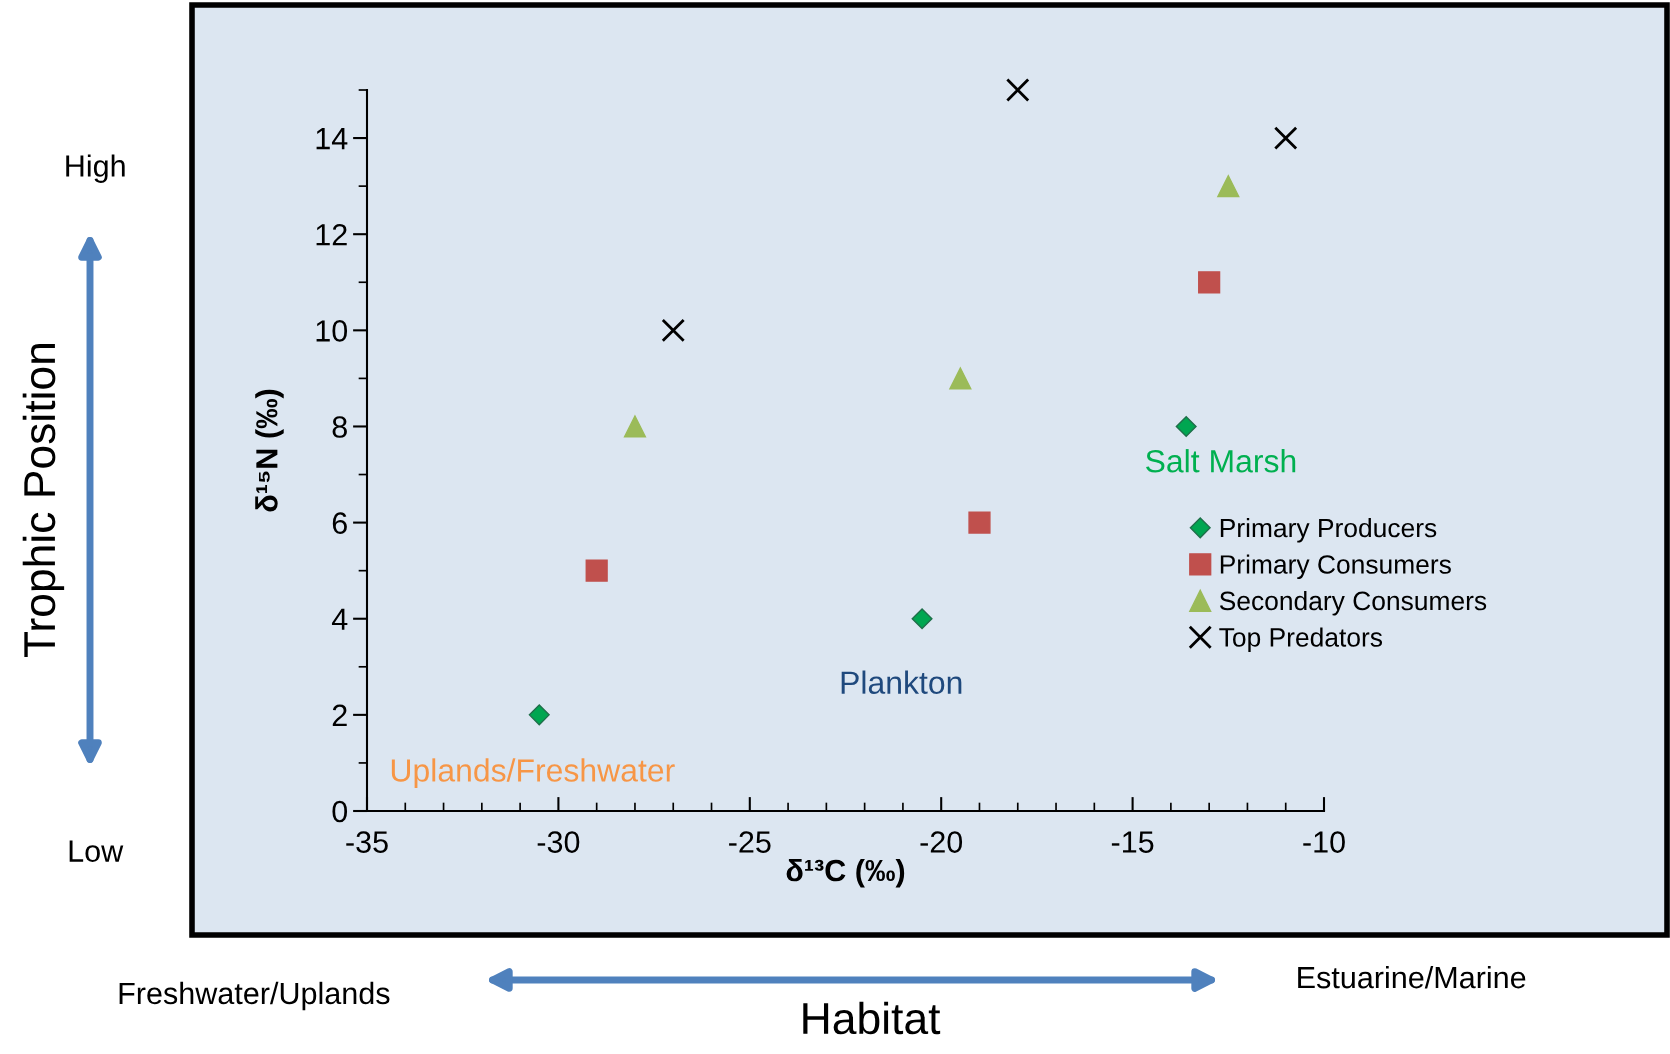 The width and height of the screenshot is (1670, 1054). I want to click on x-tick-label: -20, so click(941, 842).